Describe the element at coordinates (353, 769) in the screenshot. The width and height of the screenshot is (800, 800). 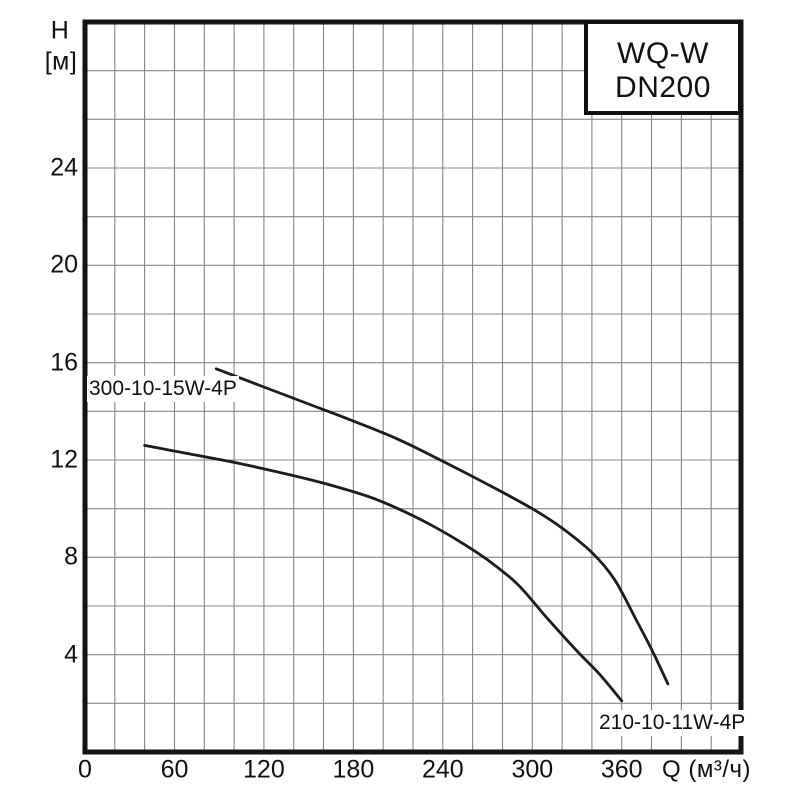
I see `x-tick-label-180: 180` at that location.